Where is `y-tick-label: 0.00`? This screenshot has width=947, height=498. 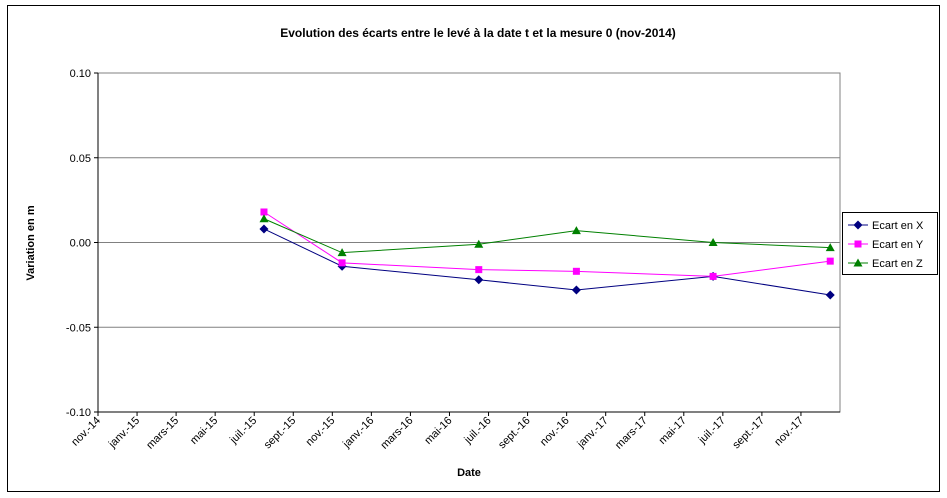
y-tick-label: 0.00 is located at coordinates (80, 244).